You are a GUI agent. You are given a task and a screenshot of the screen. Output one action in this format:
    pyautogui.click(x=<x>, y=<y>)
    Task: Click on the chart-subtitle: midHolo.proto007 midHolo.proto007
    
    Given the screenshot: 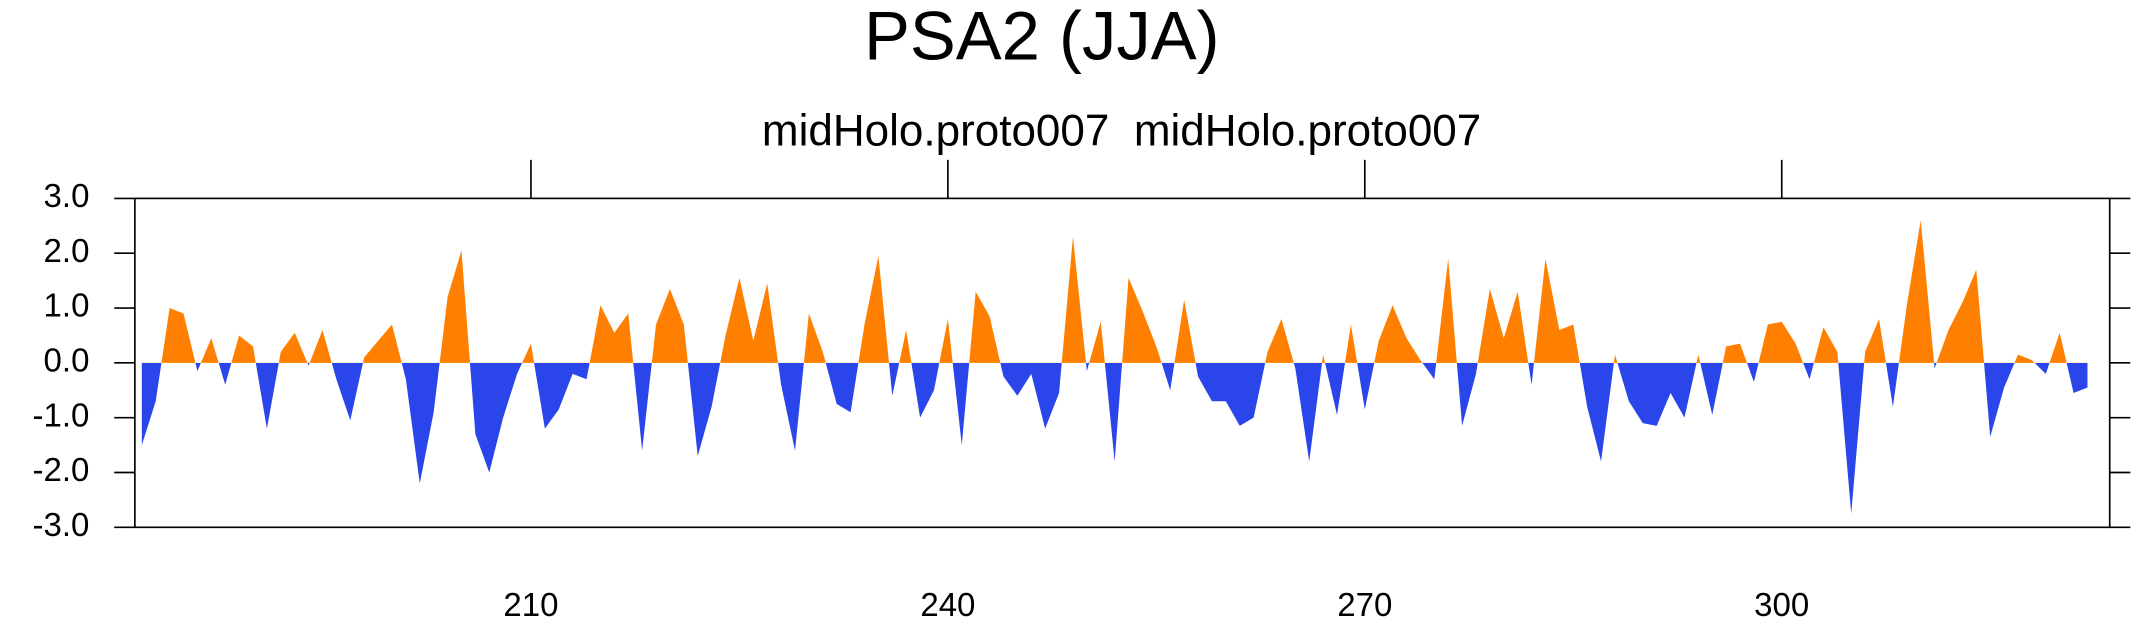 What is the action you would take?
    pyautogui.click(x=1121, y=130)
    